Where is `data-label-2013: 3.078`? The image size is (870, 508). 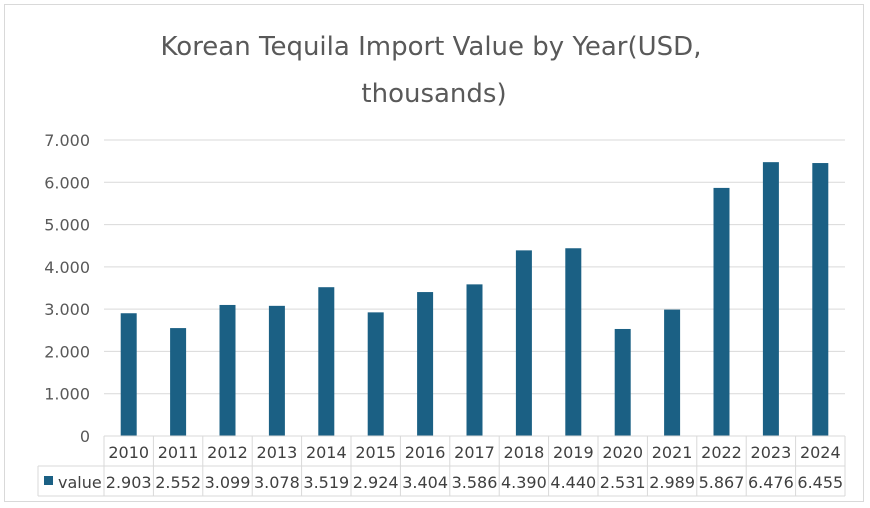
data-label-2013: 3.078 is located at coordinates (277, 482).